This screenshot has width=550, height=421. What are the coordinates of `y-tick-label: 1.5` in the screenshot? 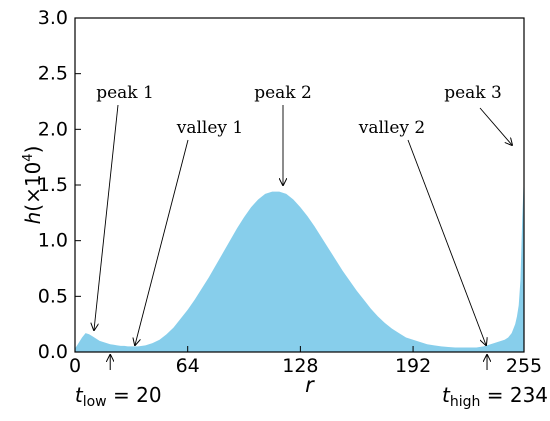 It's located at (53, 185).